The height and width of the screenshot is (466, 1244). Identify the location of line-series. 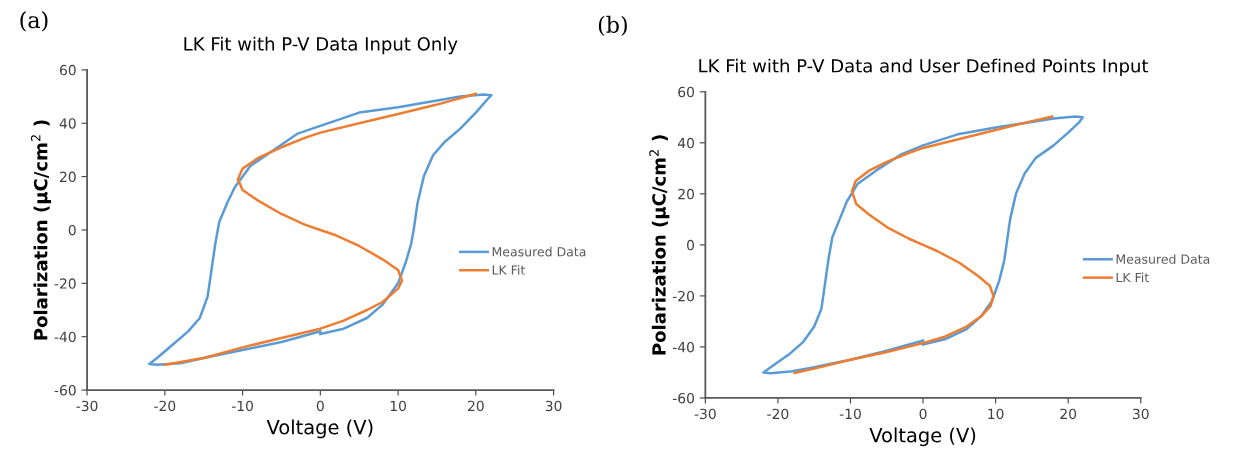
(923, 245).